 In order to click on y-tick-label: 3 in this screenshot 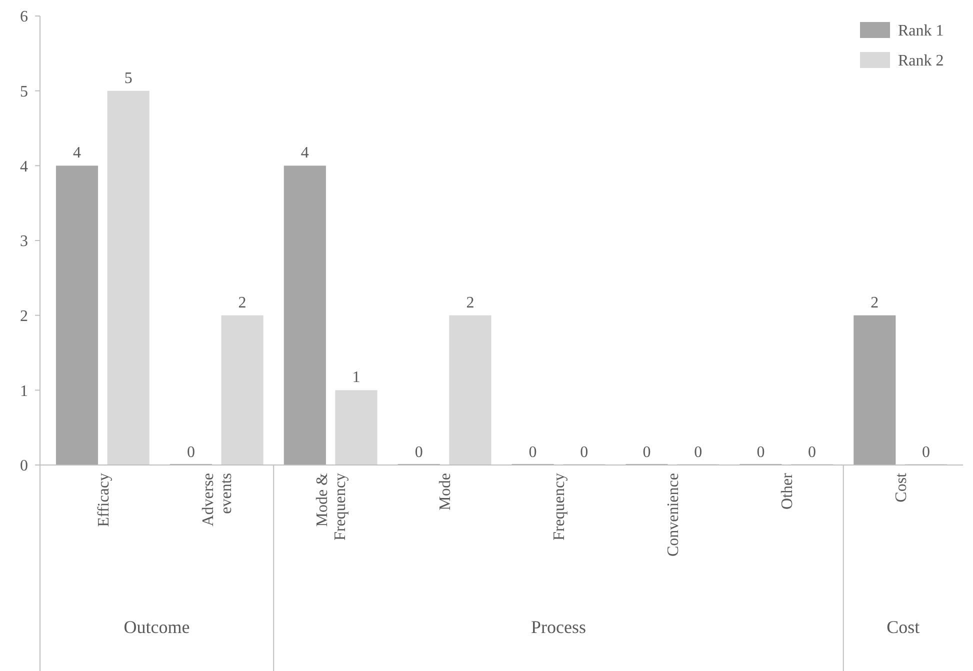, I will do `click(24, 241)`.